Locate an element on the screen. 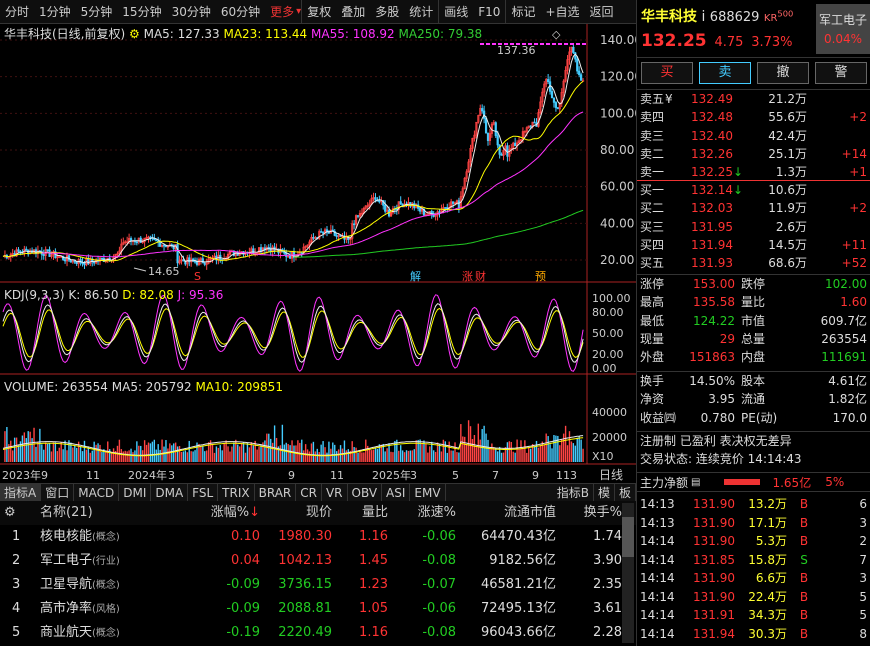 This screenshot has height=646, width=870. indicator-tab-0: 指标A is located at coordinates (21, 492).